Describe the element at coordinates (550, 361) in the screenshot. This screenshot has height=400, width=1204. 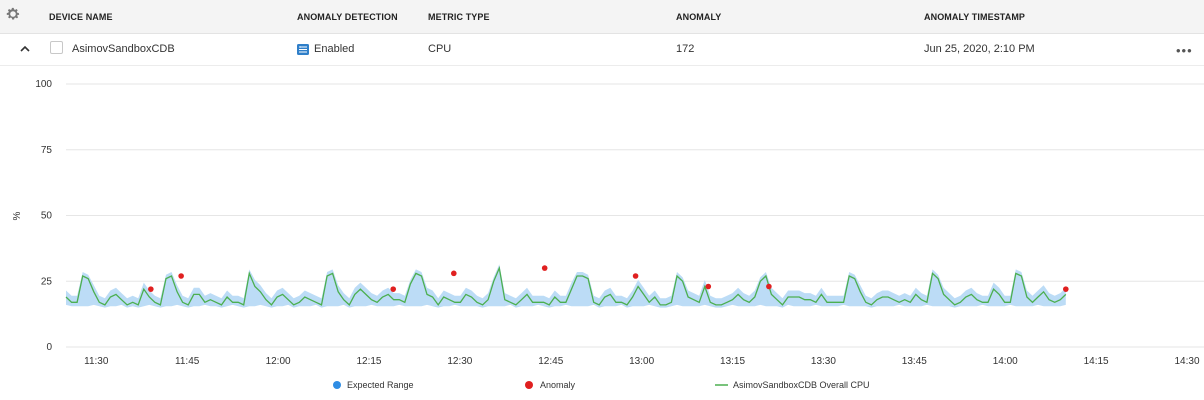
I see `x-tick-label: 12:45` at that location.